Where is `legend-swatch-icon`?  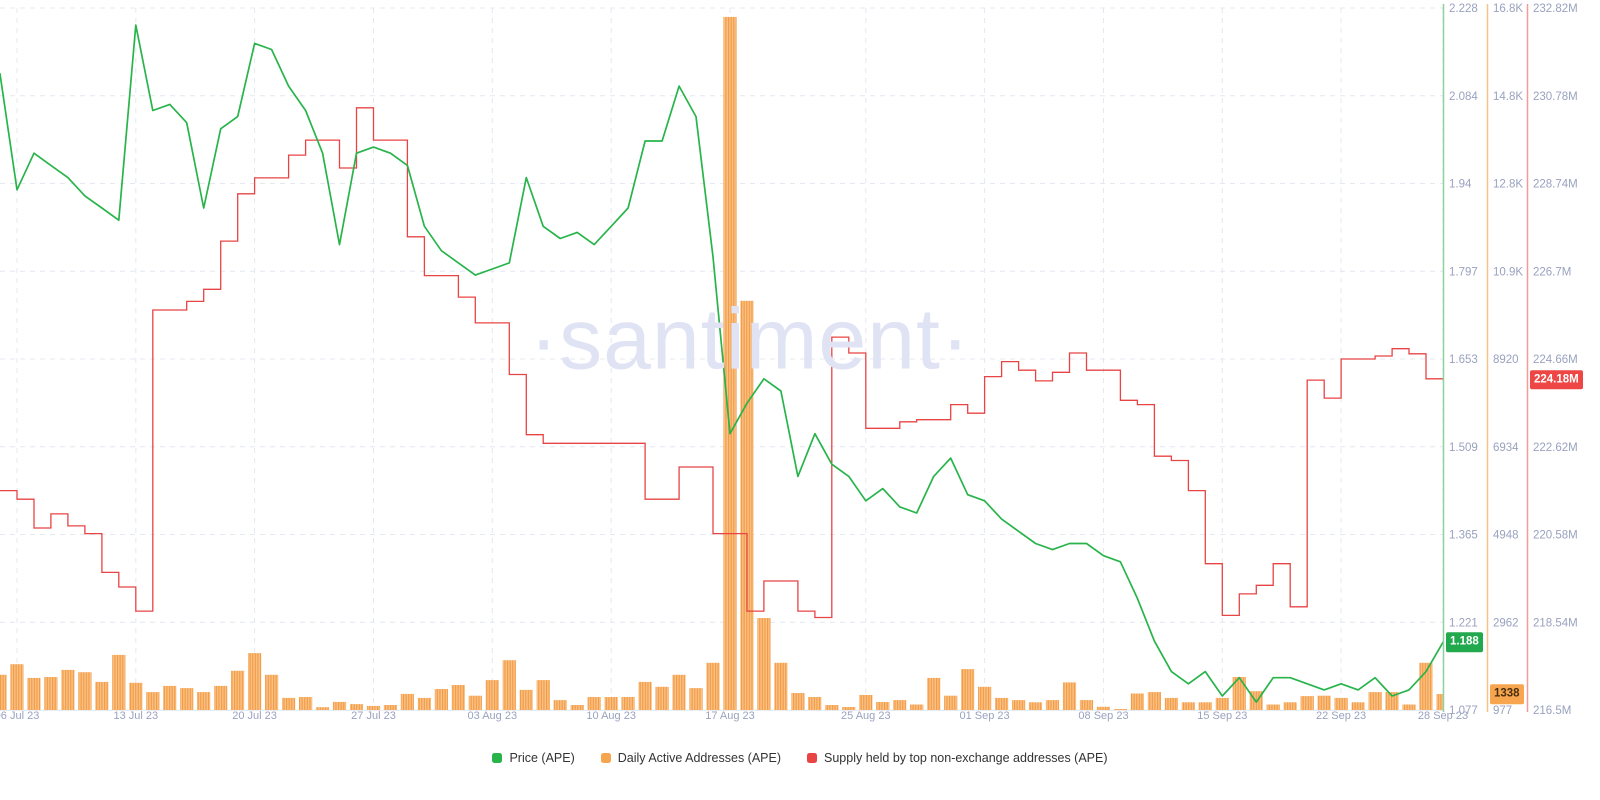 legend-swatch-icon is located at coordinates (605, 758).